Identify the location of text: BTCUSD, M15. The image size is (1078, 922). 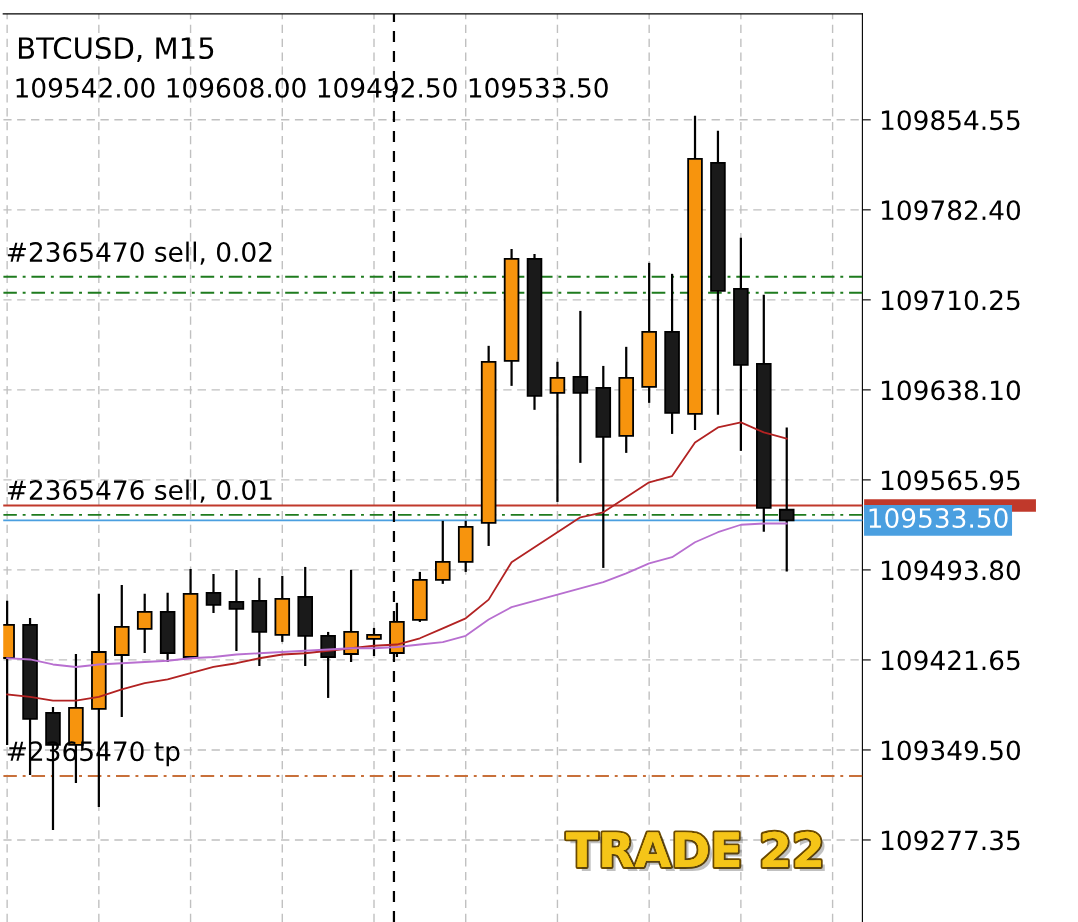
(116, 50).